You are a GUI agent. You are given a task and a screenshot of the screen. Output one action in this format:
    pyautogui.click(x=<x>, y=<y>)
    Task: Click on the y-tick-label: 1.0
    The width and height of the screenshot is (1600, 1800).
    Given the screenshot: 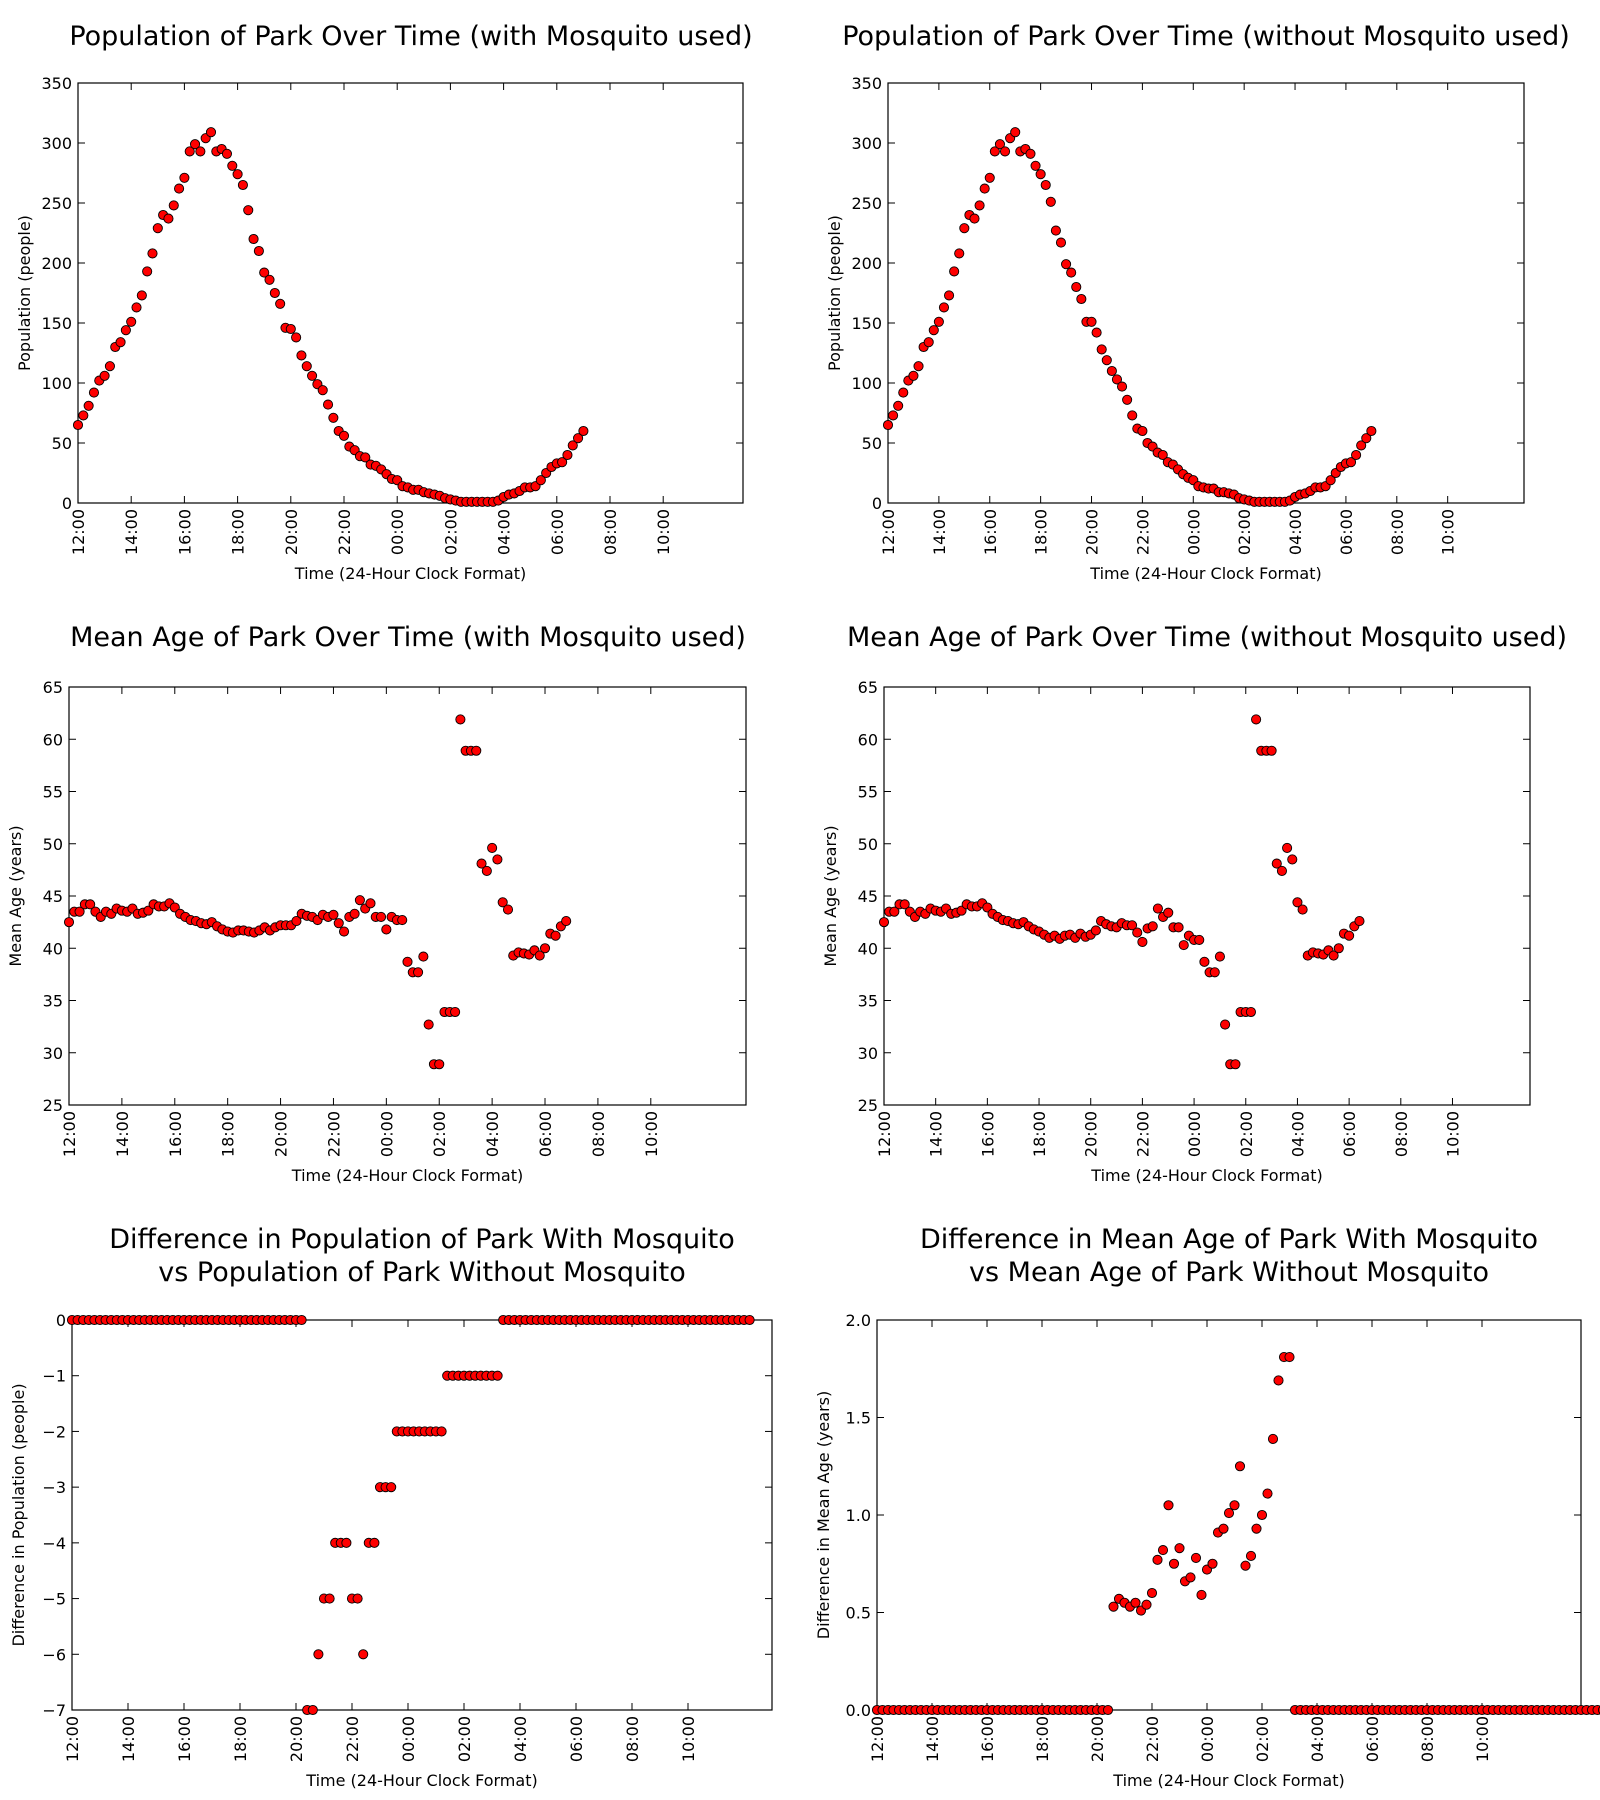 What is the action you would take?
    pyautogui.click(x=858, y=1515)
    